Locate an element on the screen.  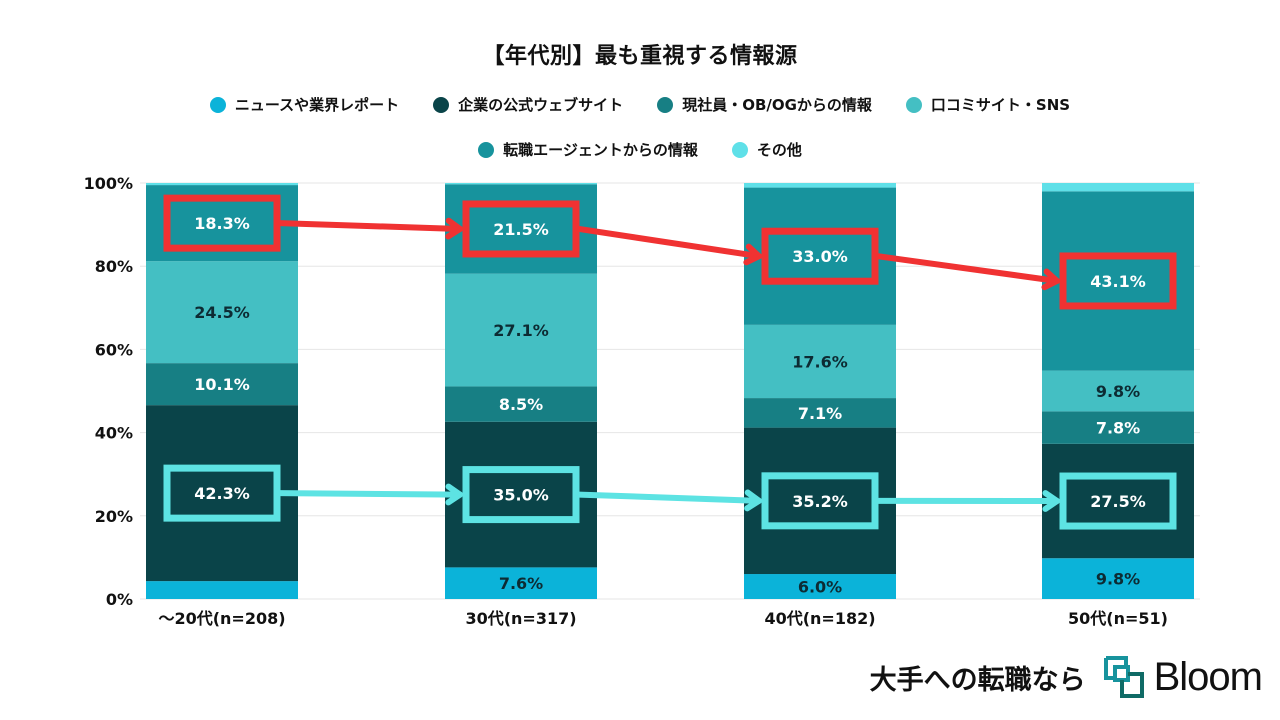
legend-label: 転職エージェントからの情報 is located at coordinates (600, 150).